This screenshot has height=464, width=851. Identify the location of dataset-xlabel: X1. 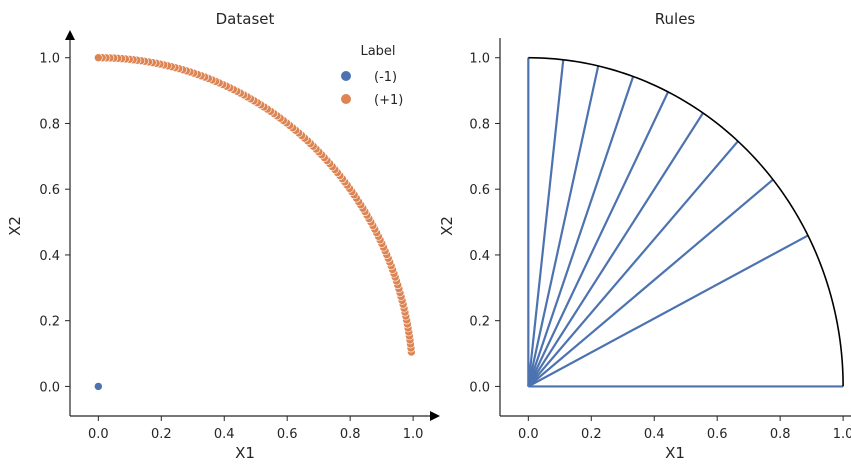
(245, 453).